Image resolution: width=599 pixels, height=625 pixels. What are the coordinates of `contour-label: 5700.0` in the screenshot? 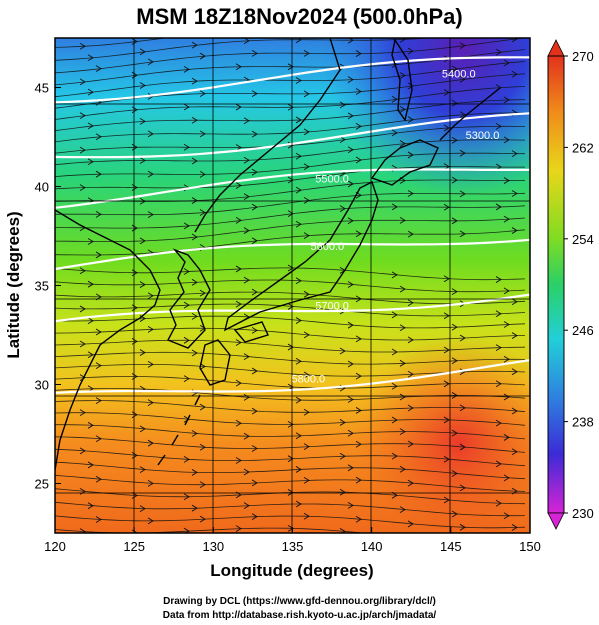 It's located at (332, 306).